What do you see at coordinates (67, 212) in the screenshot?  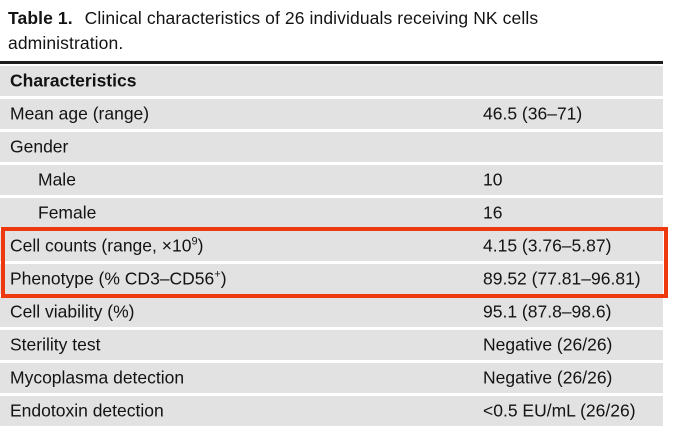 I see `row-label: Female` at bounding box center [67, 212].